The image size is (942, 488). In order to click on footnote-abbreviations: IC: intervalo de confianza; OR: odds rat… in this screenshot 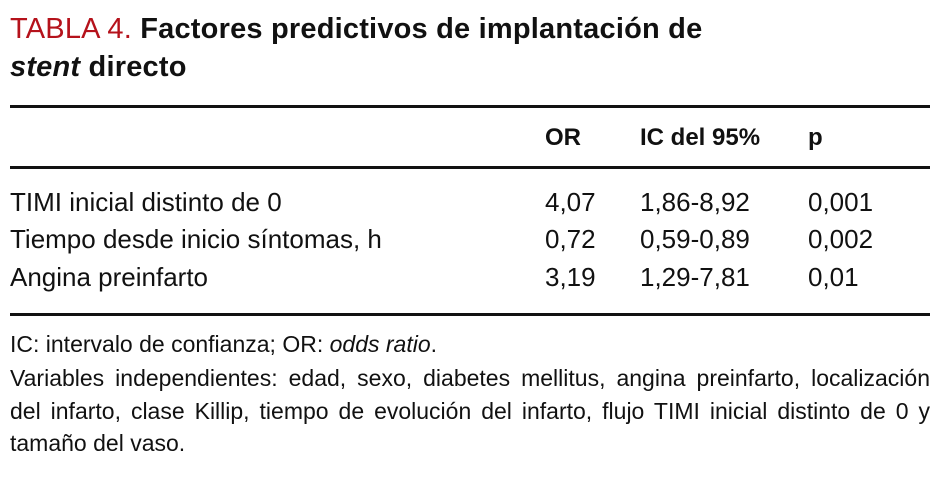, I will do `click(470, 344)`.